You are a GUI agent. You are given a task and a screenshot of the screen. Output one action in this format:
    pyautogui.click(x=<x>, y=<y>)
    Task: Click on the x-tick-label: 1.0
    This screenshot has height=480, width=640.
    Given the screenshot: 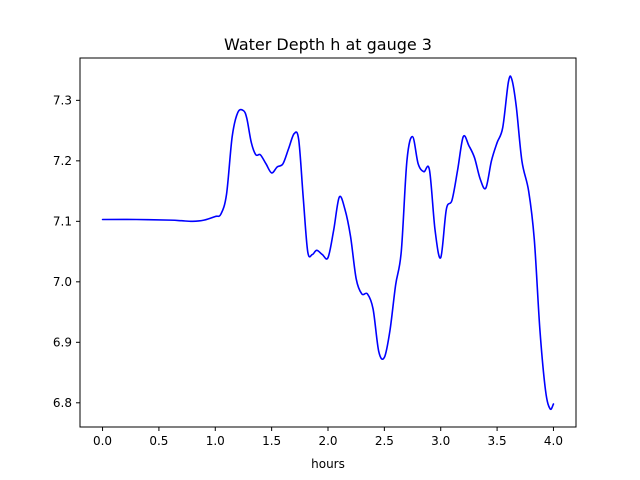 What is the action you would take?
    pyautogui.click(x=215, y=441)
    